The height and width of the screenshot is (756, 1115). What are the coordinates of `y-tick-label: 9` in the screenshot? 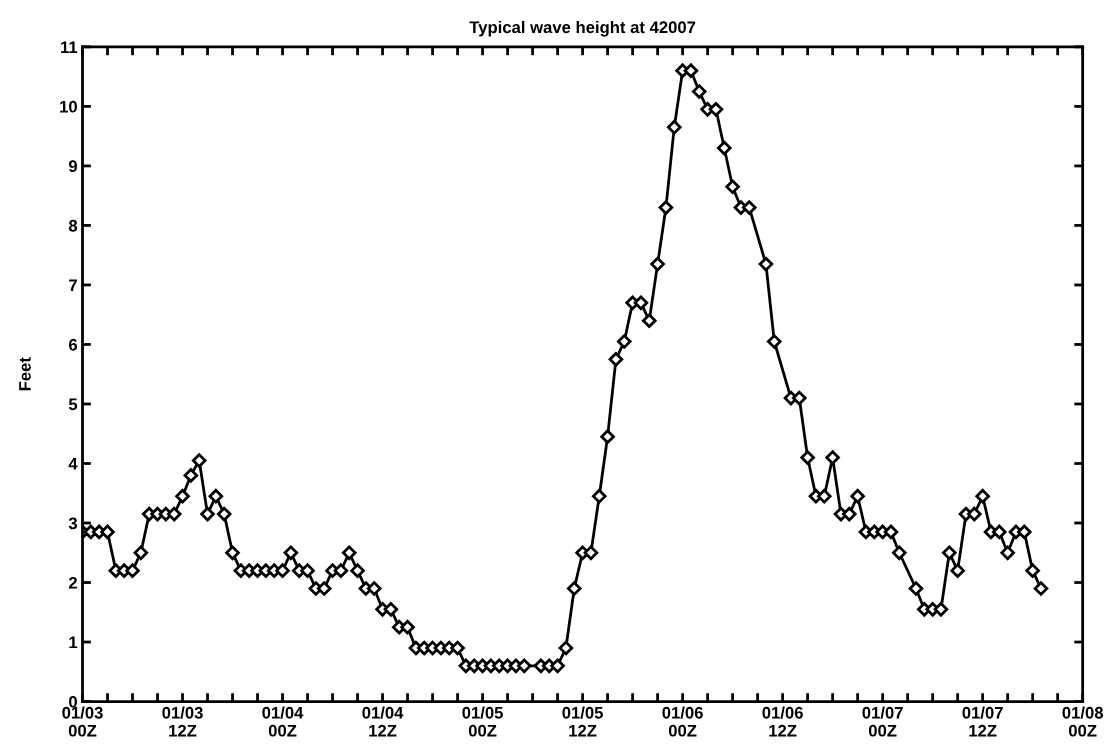 It's located at (73, 166).